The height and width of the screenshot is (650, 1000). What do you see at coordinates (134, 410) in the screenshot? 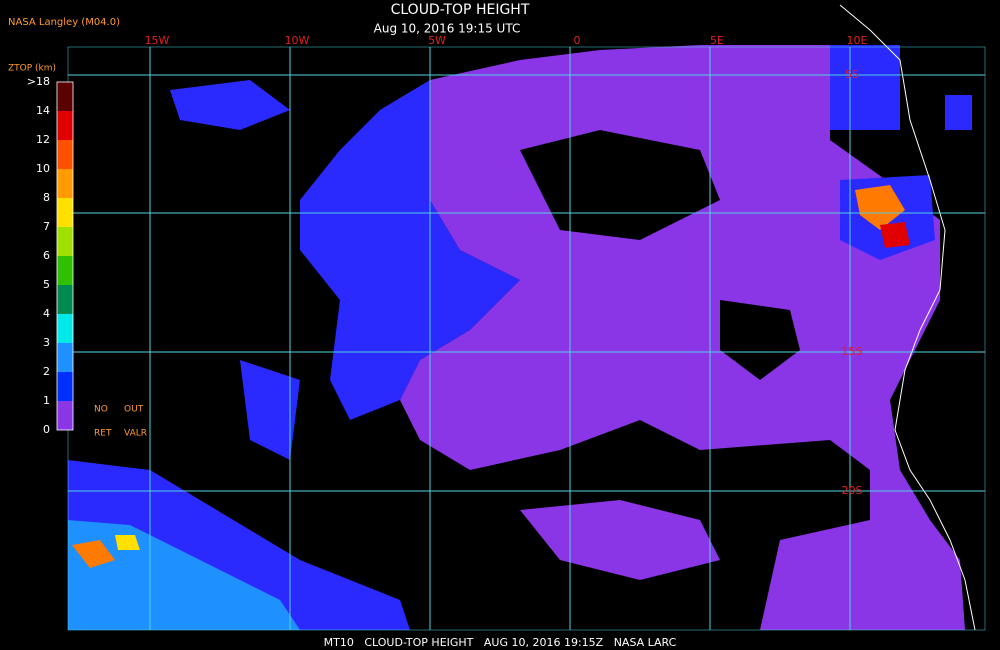
I see `legend-note: OUT` at bounding box center [134, 410].